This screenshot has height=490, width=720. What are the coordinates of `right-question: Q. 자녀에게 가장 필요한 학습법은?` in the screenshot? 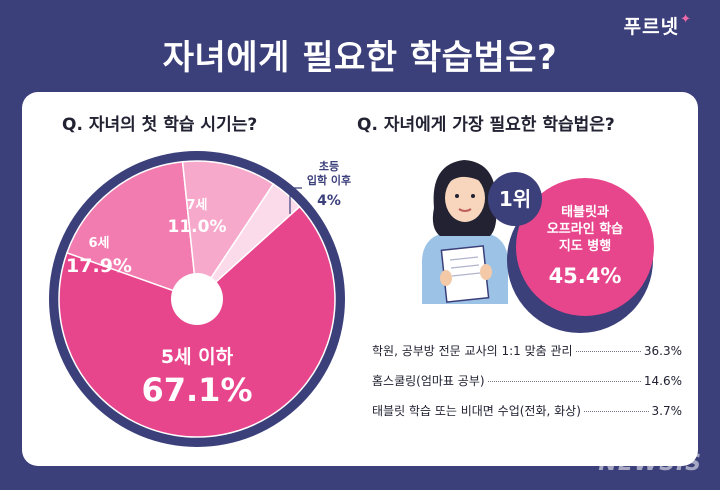 It's located at (486, 125).